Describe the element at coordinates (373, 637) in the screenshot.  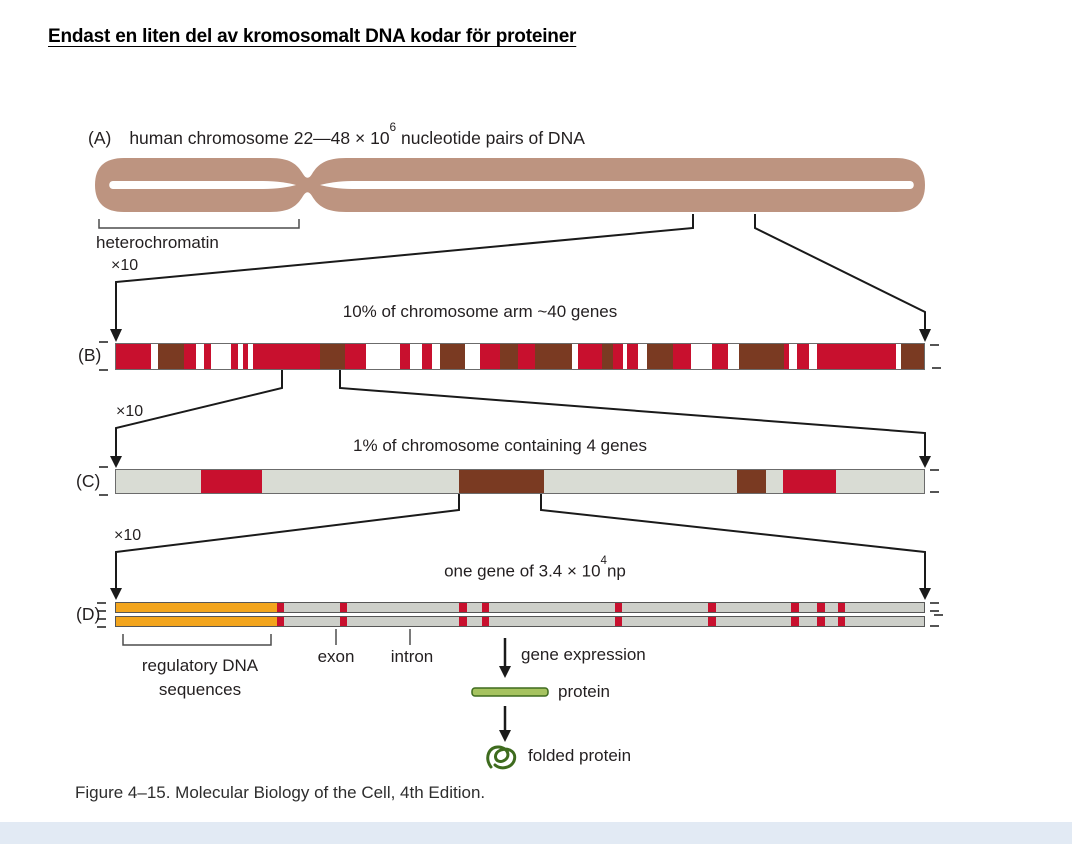
I see `exon-intron-ticks` at that location.